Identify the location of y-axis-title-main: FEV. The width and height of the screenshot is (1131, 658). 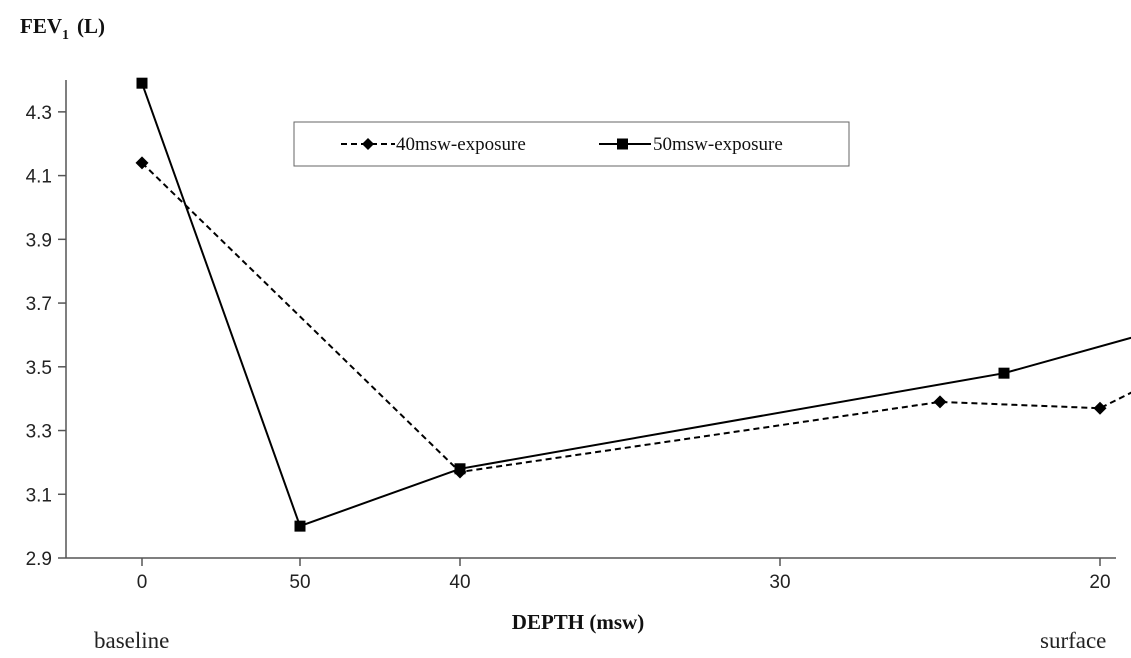
(41, 26).